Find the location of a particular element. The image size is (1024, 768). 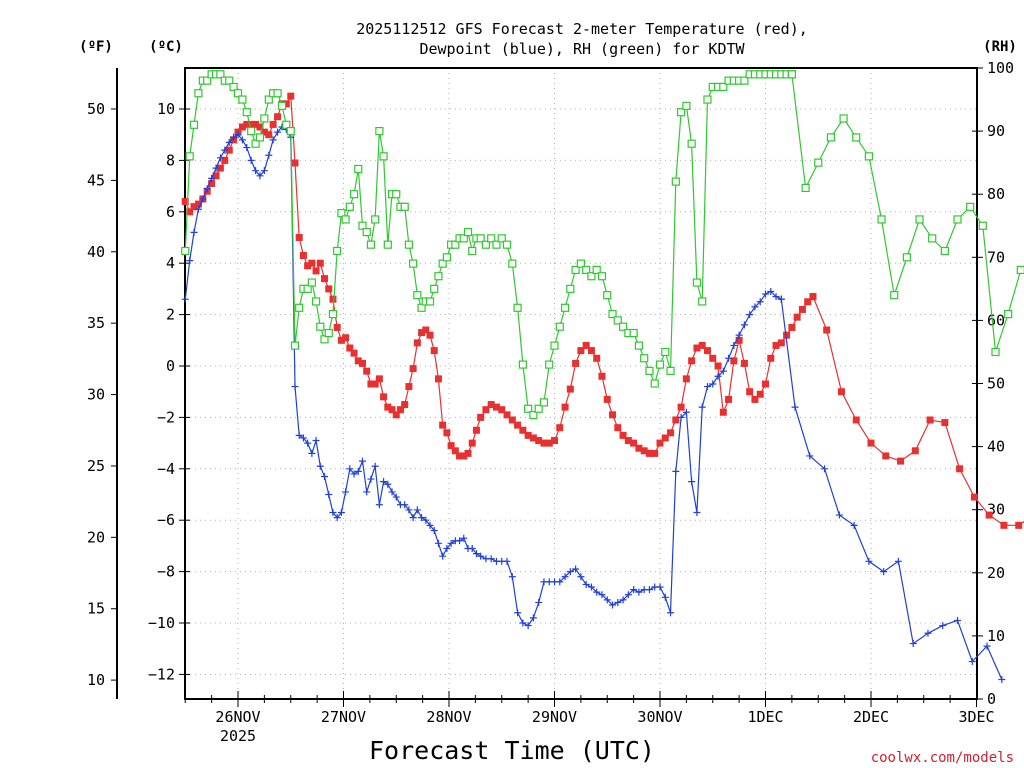

fahrenheit-unit-label: (ºF) is located at coordinates (96, 47).